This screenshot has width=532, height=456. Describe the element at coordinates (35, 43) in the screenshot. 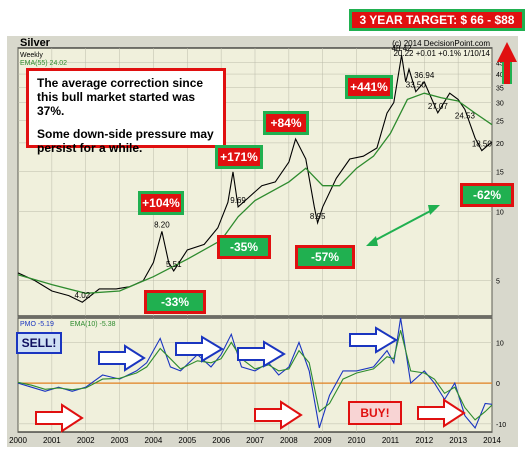

I see `chart-title: Silver` at that location.